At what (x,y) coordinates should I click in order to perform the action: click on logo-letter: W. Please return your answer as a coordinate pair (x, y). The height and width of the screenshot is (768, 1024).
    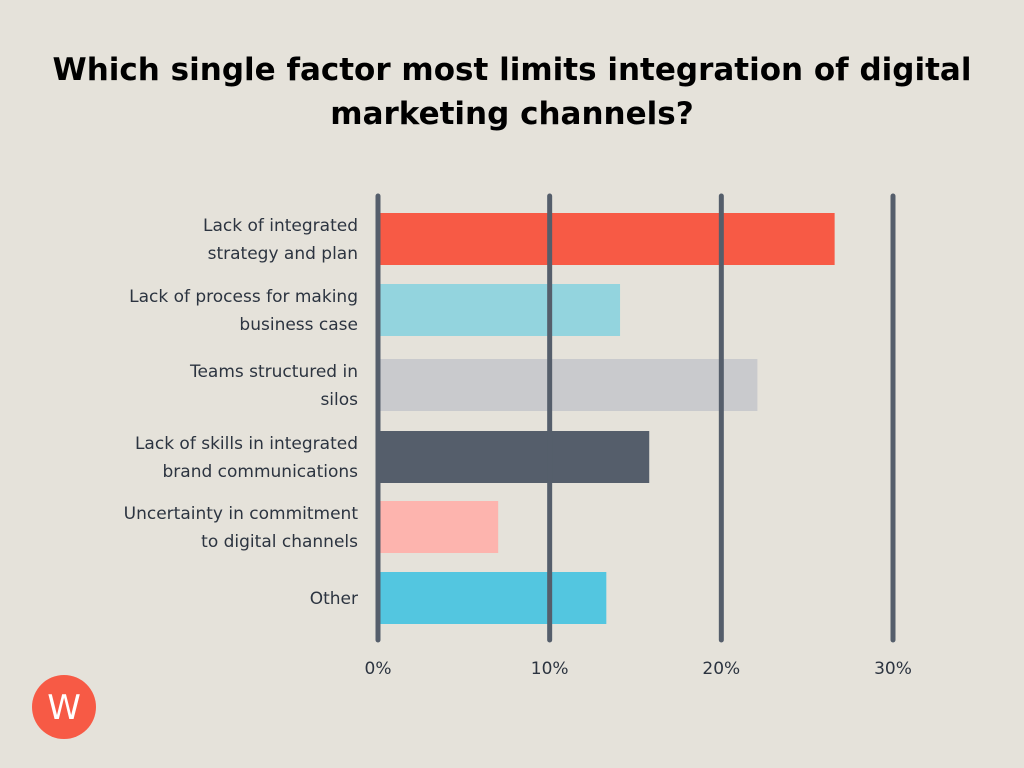
    Looking at the image, I should click on (64, 708).